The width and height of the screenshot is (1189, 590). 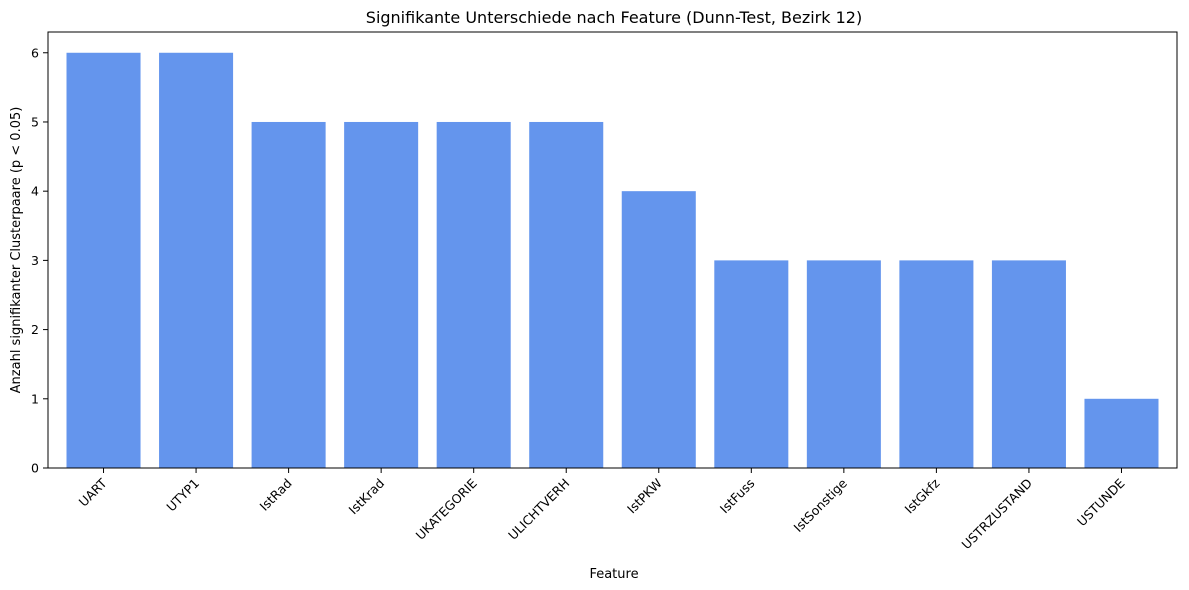 I want to click on bar-istfuss, so click(x=751, y=364).